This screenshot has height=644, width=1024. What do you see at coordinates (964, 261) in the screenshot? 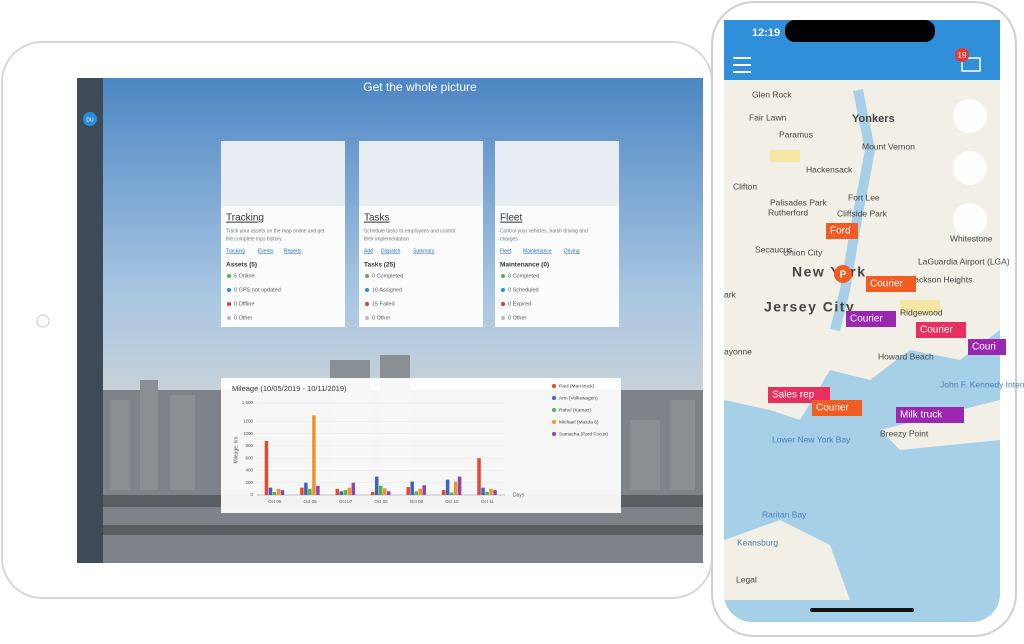
I see `map-label: LaGuardia Airport (LGA)` at bounding box center [964, 261].